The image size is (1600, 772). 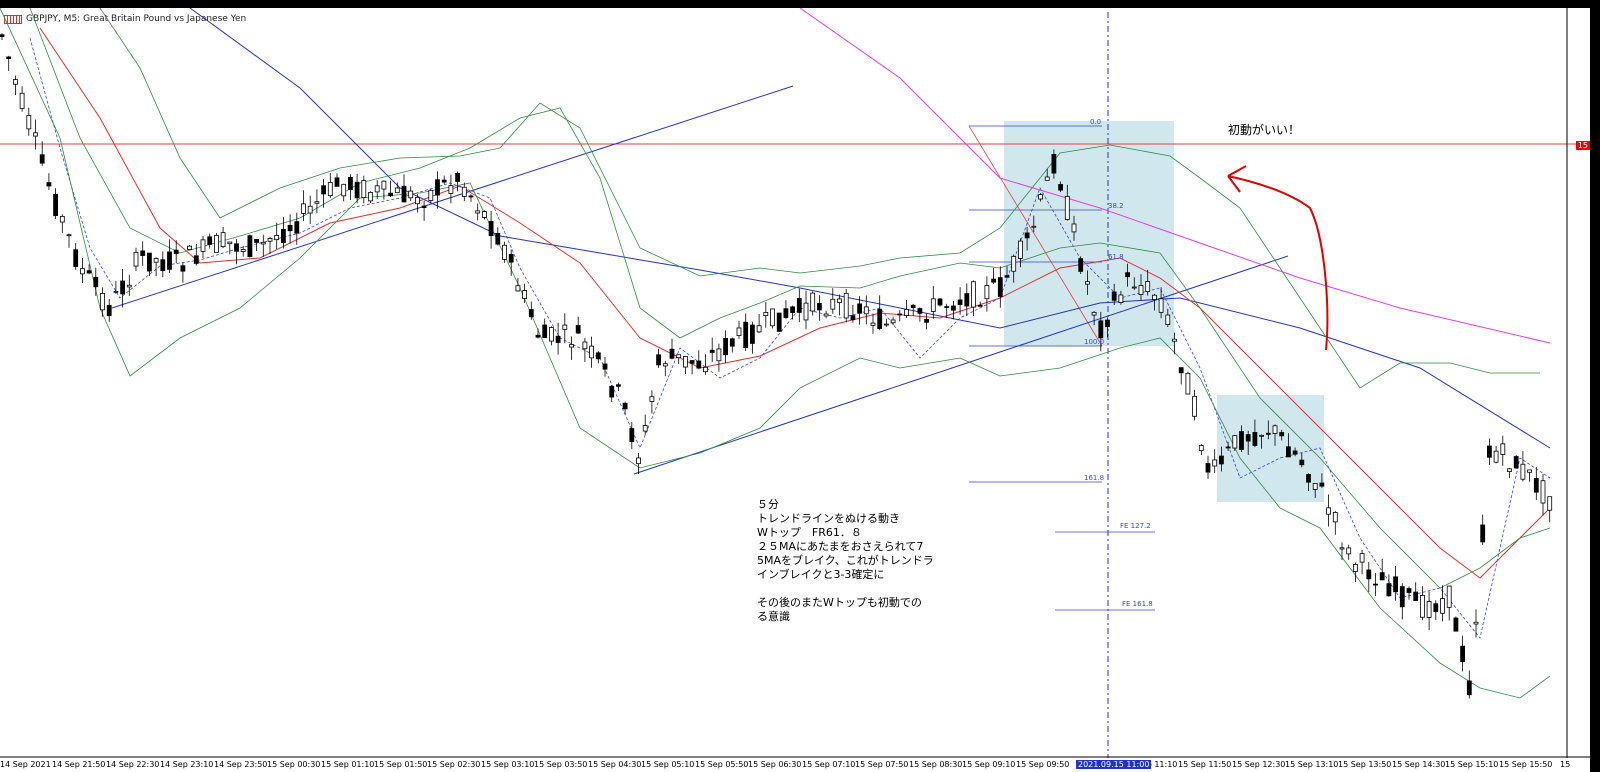 I want to click on time-label: 14 Sep 23:10, so click(x=187, y=764).